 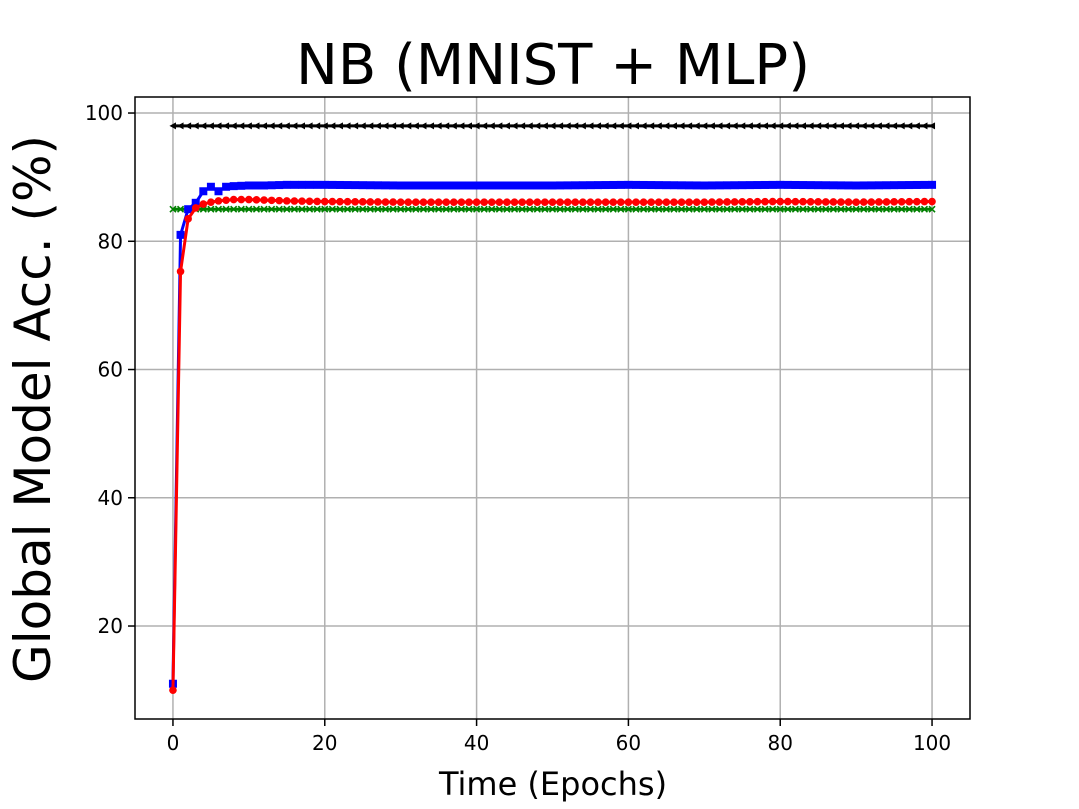 I want to click on x-tick-label: 60, so click(x=628, y=743).